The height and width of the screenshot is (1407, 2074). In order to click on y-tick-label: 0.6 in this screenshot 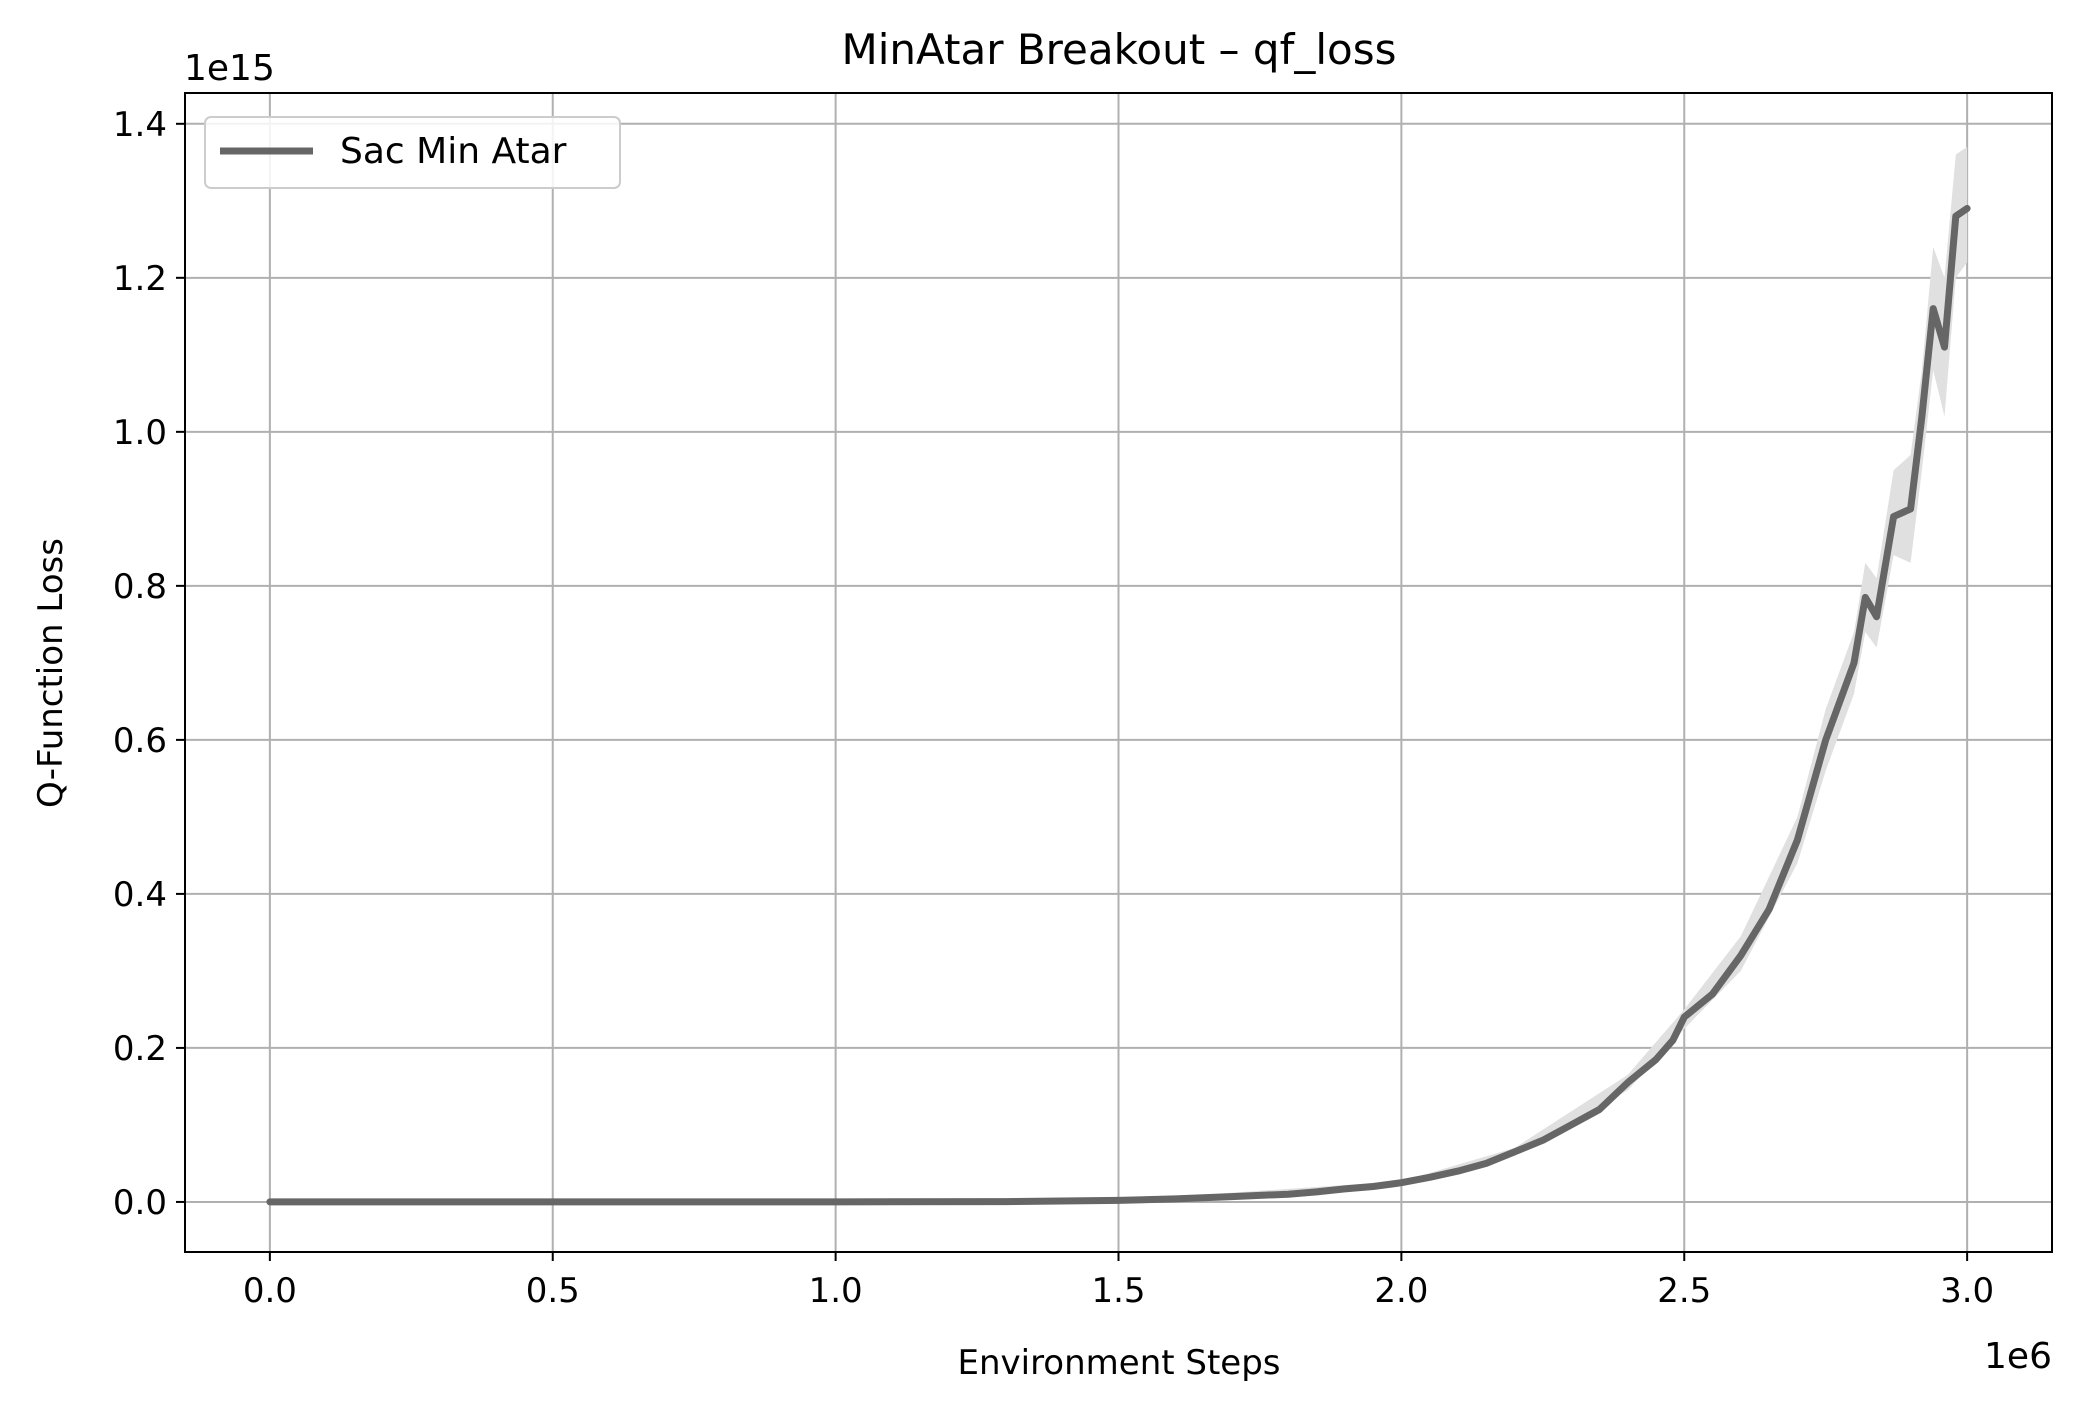, I will do `click(140, 741)`.